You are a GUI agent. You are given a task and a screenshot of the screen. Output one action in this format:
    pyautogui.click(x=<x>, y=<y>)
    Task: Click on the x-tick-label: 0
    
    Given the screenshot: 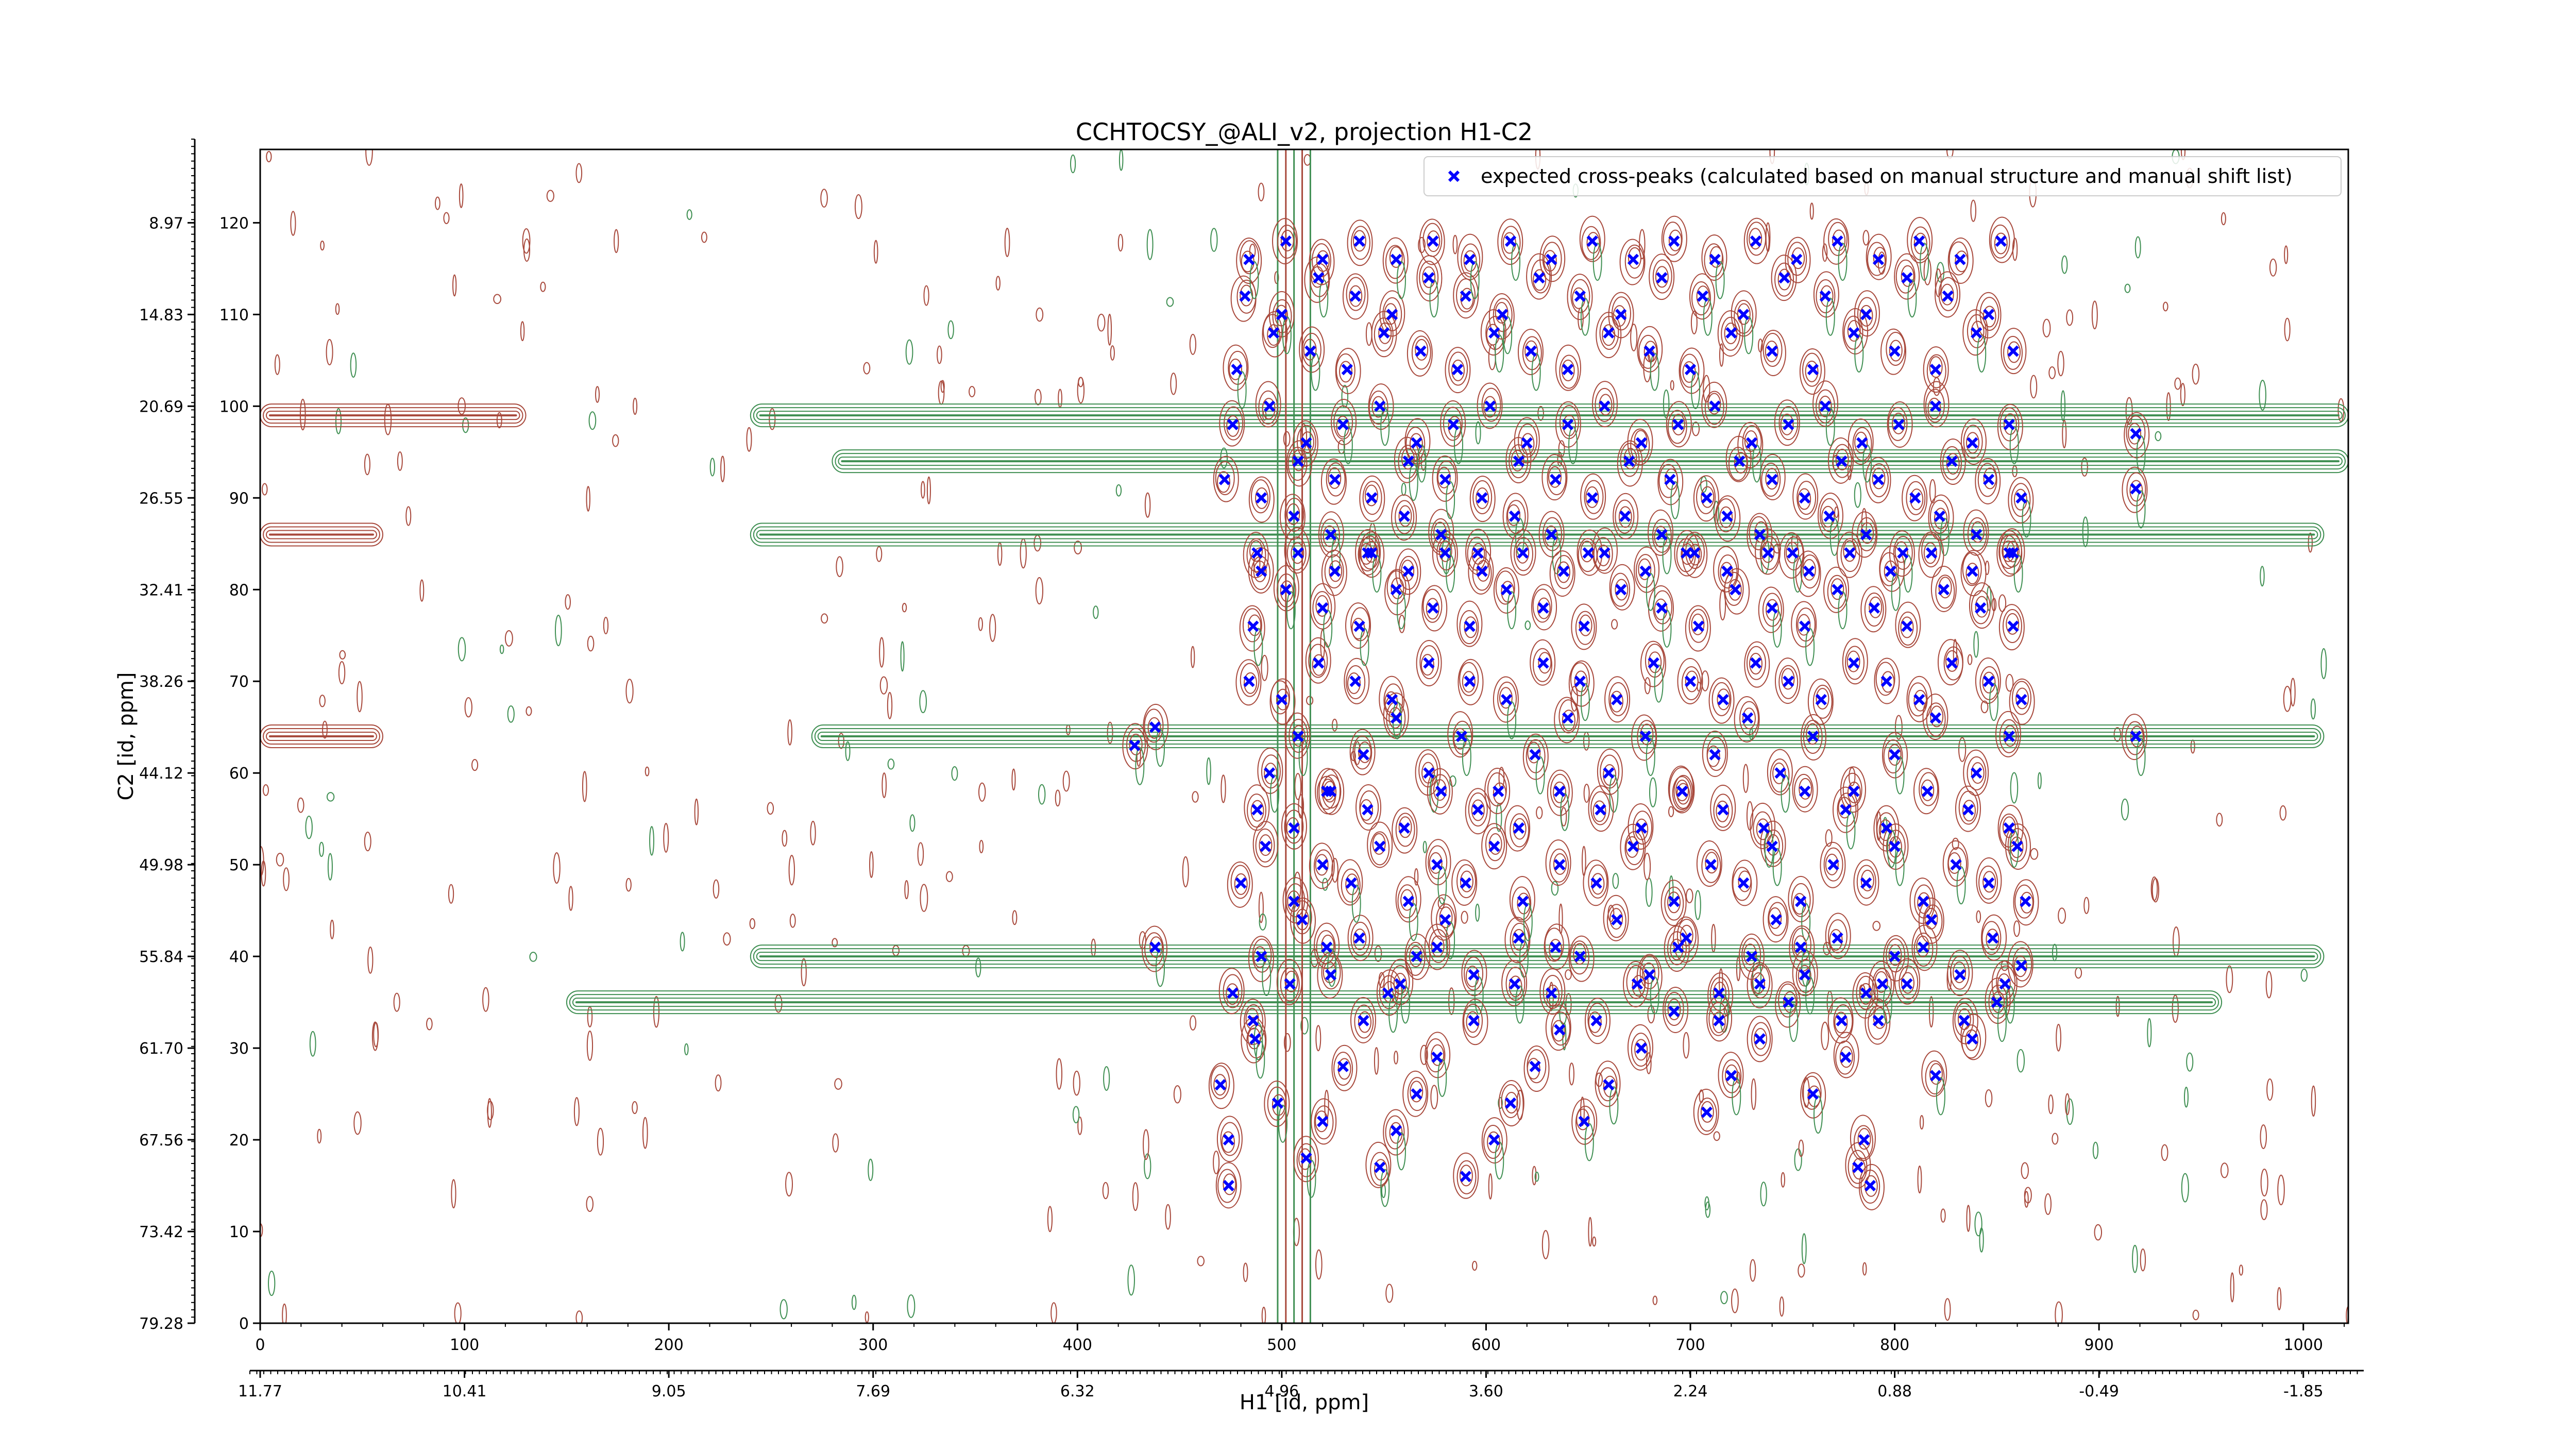 What is the action you would take?
    pyautogui.click(x=260, y=1345)
    